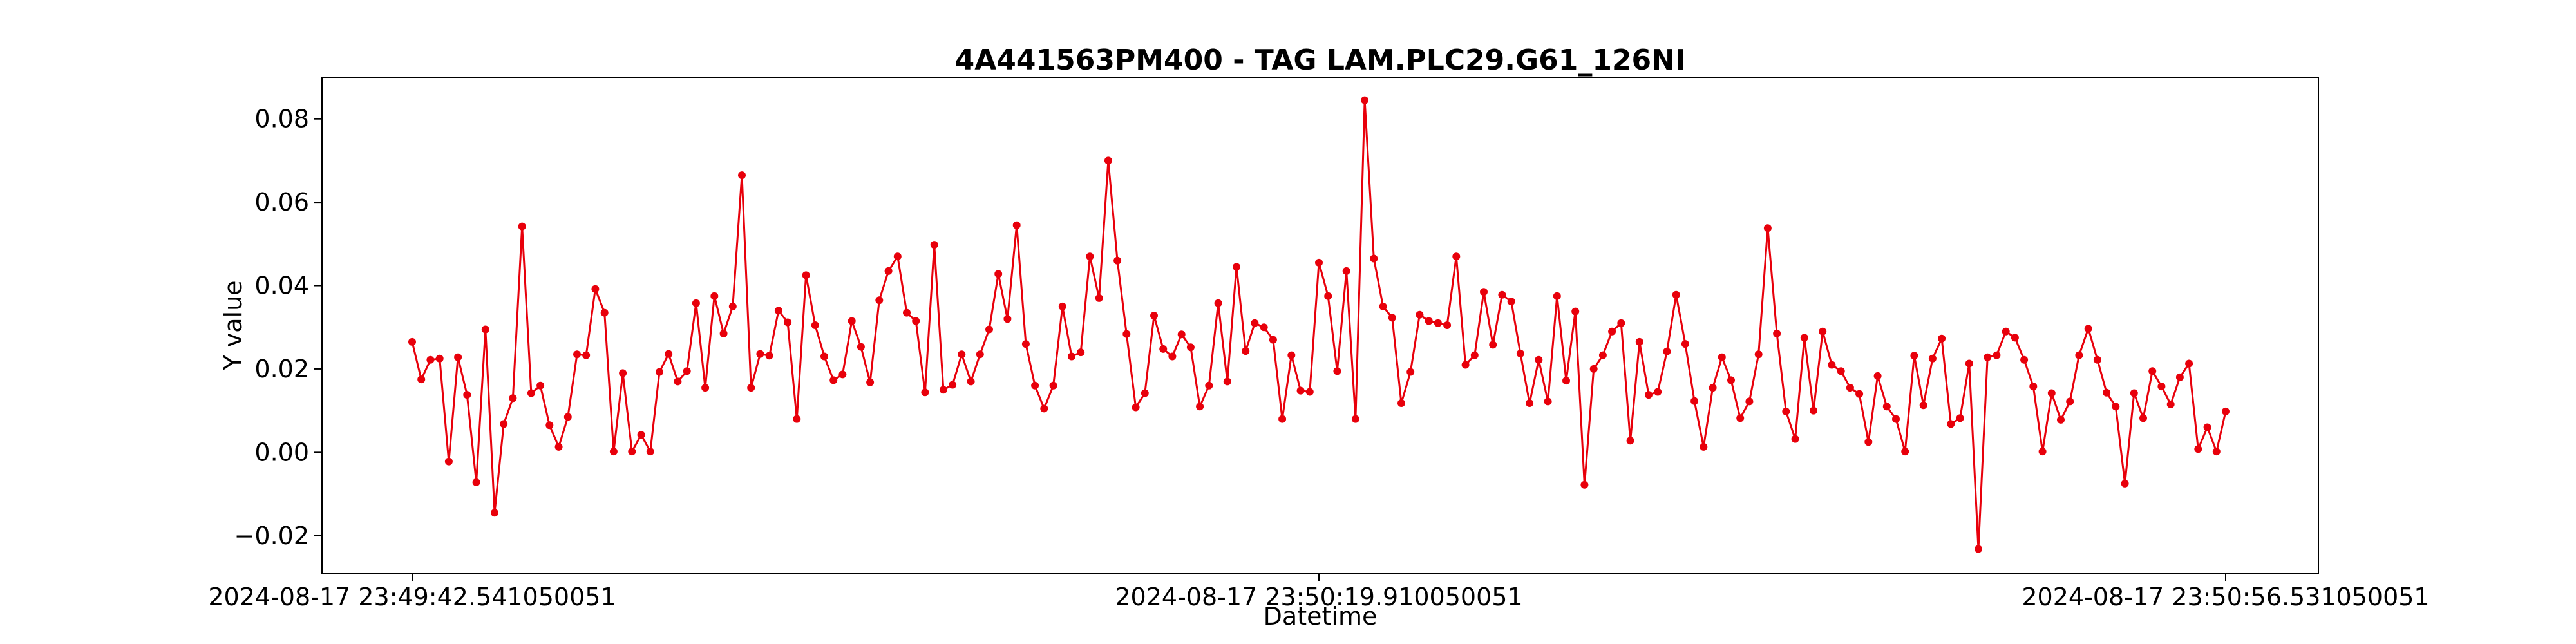 This screenshot has width=2576, height=644. Describe the element at coordinates (1320, 60) in the screenshot. I see `chart-title: 4A441563PM400 - TAG LAM.PLC29.G61_126NI` at that location.